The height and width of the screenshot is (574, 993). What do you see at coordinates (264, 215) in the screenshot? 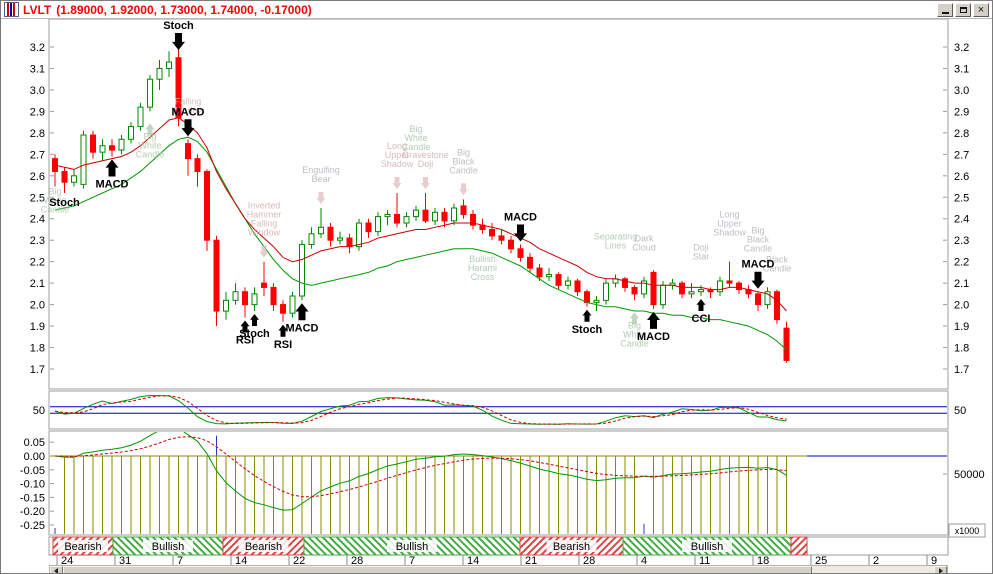
I see `svg-text: Hammer` at bounding box center [264, 215].